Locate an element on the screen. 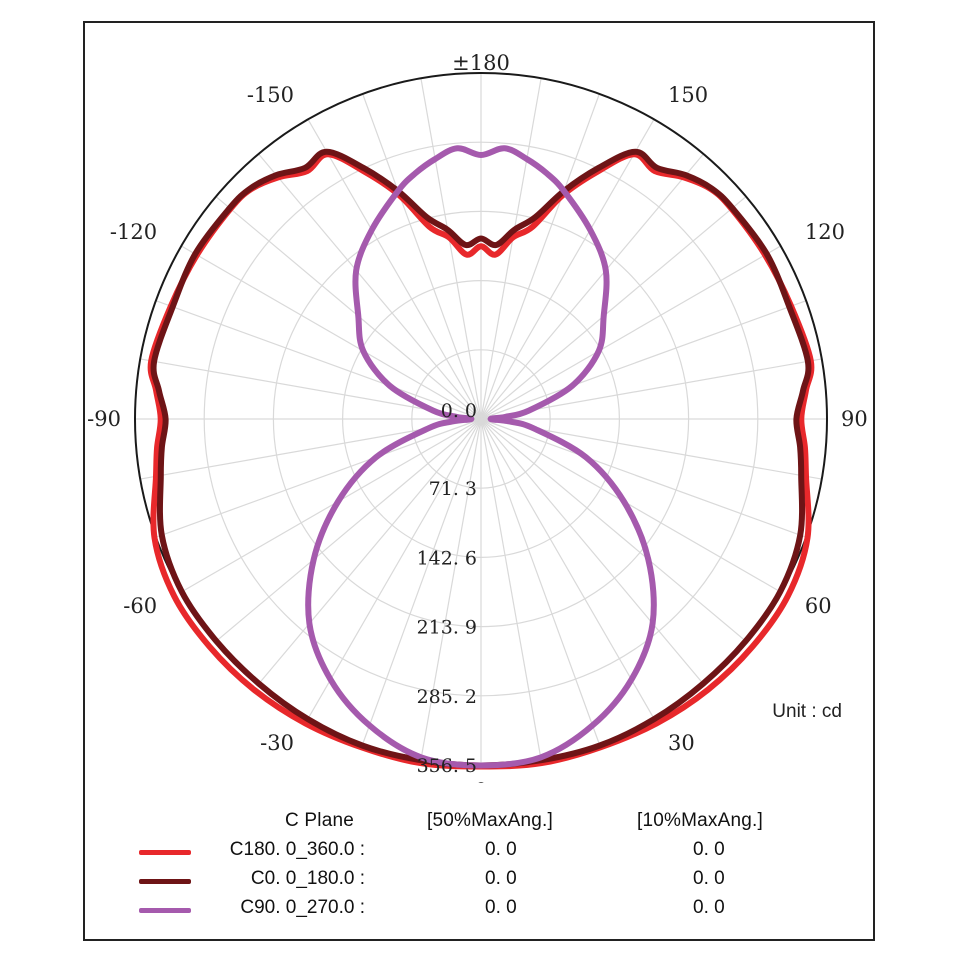 This screenshot has height=960, width=960. unit-label: Unit : cd is located at coordinates (807, 711).